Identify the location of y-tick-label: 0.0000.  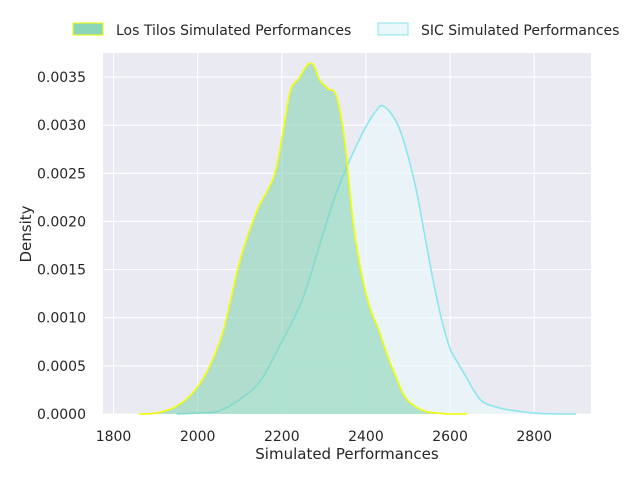
(61, 415).